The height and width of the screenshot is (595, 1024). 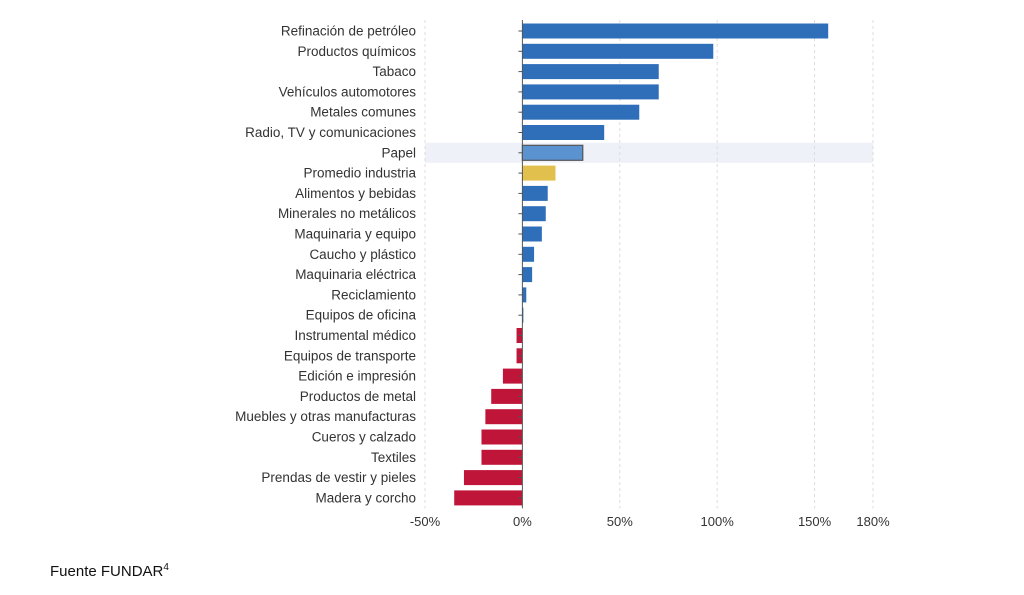 What do you see at coordinates (425, 521) in the screenshot?
I see `x-tick-label: -50%` at bounding box center [425, 521].